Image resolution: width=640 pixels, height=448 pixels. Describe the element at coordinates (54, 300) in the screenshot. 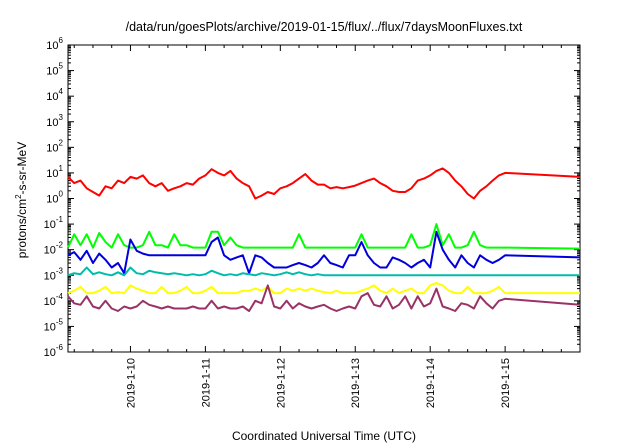

I see `y-tick-label: 10⁻⁴` at that location.